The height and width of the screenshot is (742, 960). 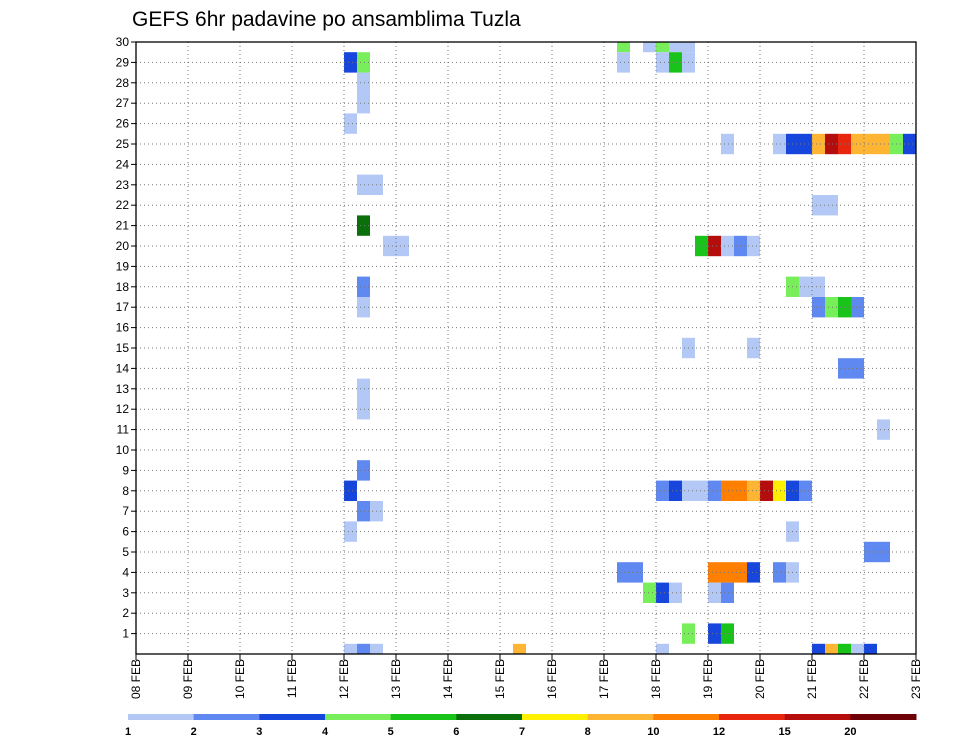 What do you see at coordinates (123, 205) in the screenshot?
I see `ytick-label-22: 22` at bounding box center [123, 205].